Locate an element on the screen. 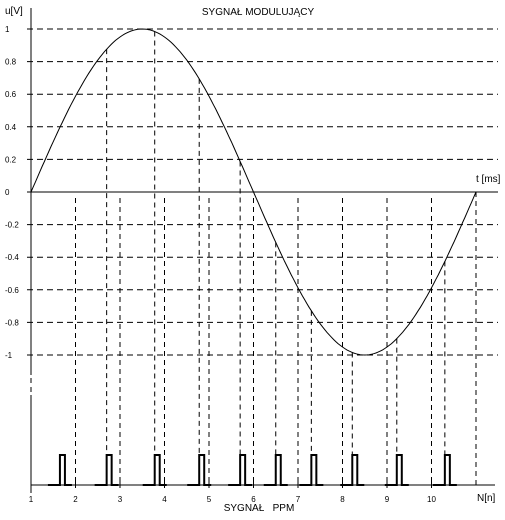 This screenshot has height=520, width=505. y-tick-labels: 1 0.8 0.6 0.4 0.2 0 -0.2 -0.4 -0.6 -0.8 -1 is located at coordinates (12, 192).